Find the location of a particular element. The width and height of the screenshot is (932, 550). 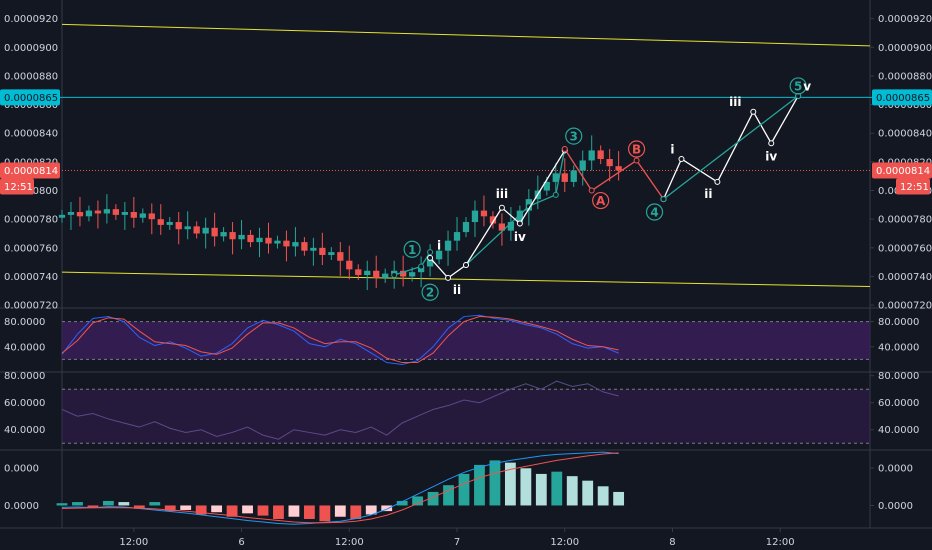

level-label-left-bg is located at coordinates (30, 97).